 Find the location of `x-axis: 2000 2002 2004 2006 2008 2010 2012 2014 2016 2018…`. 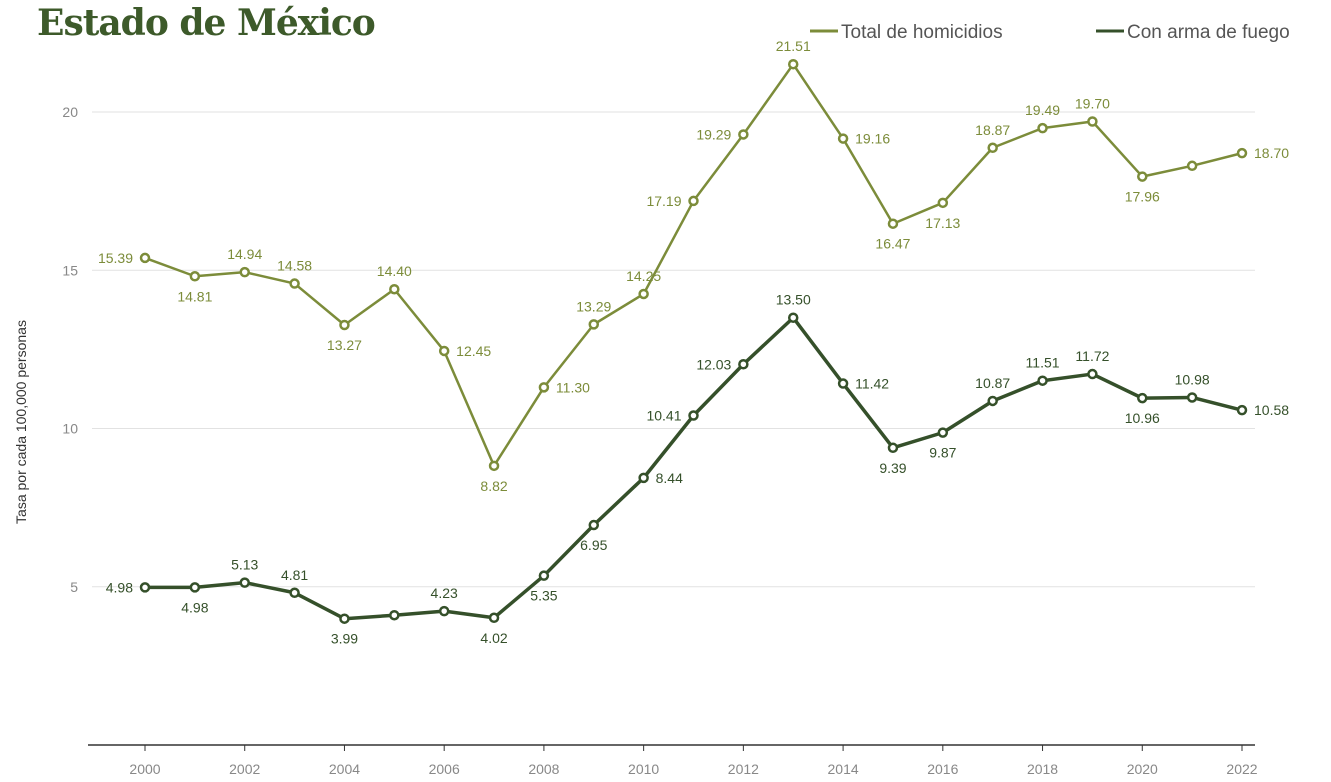

x-axis: 2000 2002 2004 2006 2008 2010 2012 2014 2016 2018… is located at coordinates (673, 760).